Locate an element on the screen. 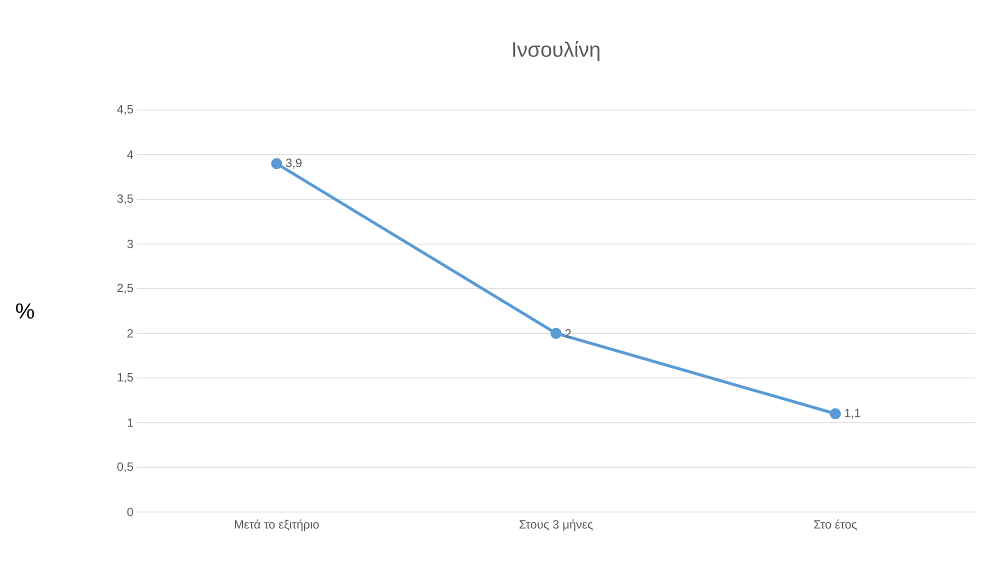 This screenshot has height=566, width=991. y-tick-label: 0,5 is located at coordinates (125, 467).